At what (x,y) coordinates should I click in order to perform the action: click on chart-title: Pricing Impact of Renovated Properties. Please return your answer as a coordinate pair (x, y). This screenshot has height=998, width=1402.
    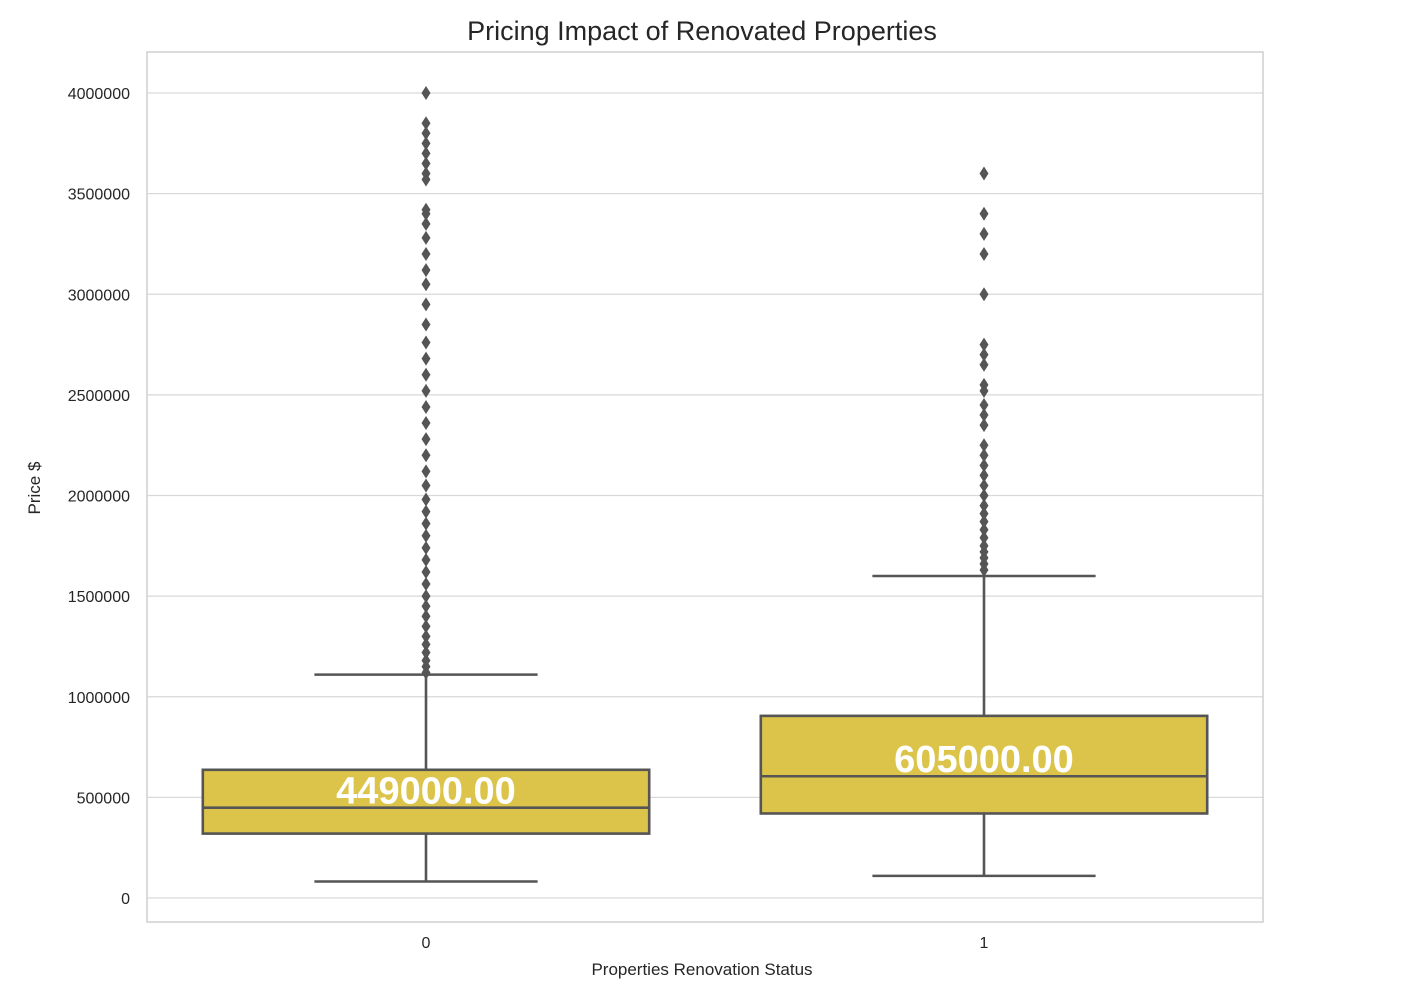
    Looking at the image, I should click on (702, 31).